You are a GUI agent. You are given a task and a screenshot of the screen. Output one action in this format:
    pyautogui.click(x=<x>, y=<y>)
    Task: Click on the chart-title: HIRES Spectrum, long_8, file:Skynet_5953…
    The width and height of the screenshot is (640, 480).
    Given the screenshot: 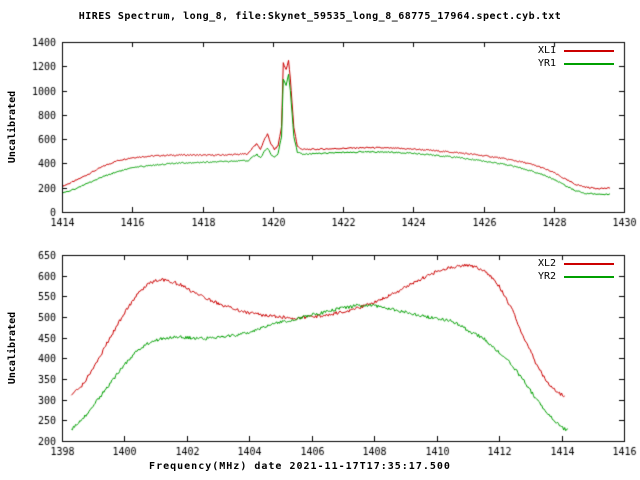 What is the action you would take?
    pyautogui.click(x=320, y=16)
    